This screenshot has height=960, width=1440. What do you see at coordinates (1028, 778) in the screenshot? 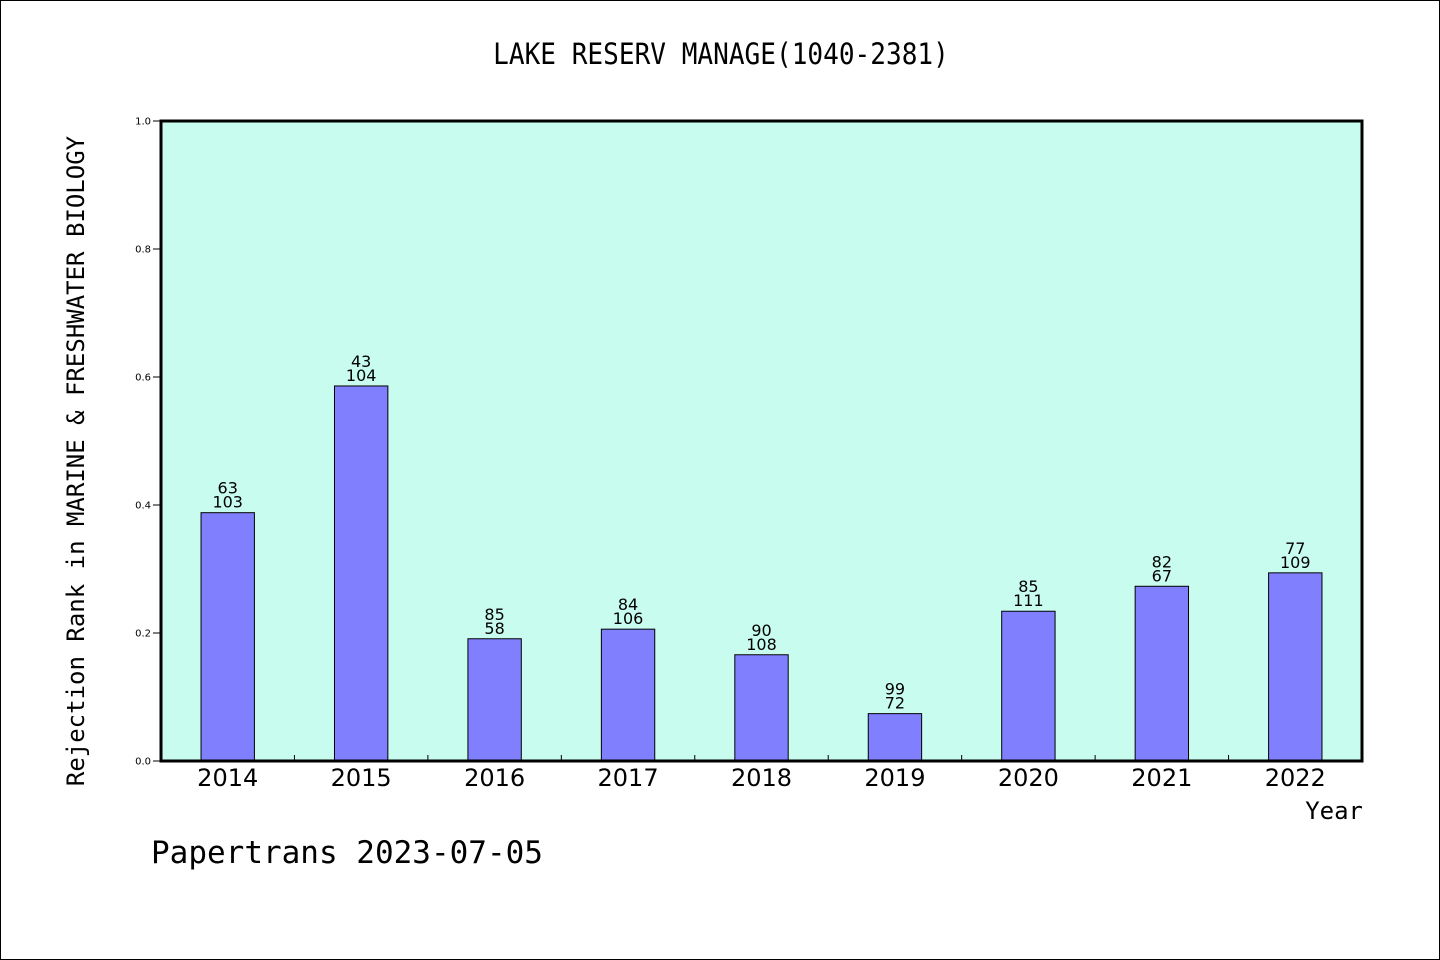
I see `x-tick-label: 2020` at bounding box center [1028, 778].